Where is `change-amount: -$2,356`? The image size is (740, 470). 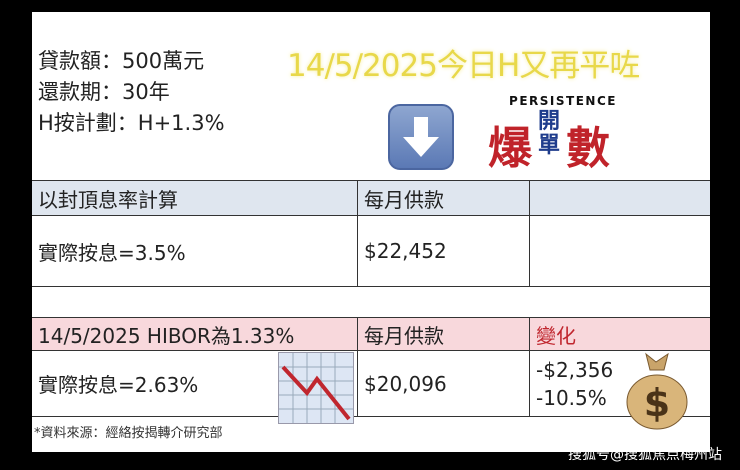 change-amount: -$2,356 is located at coordinates (575, 369).